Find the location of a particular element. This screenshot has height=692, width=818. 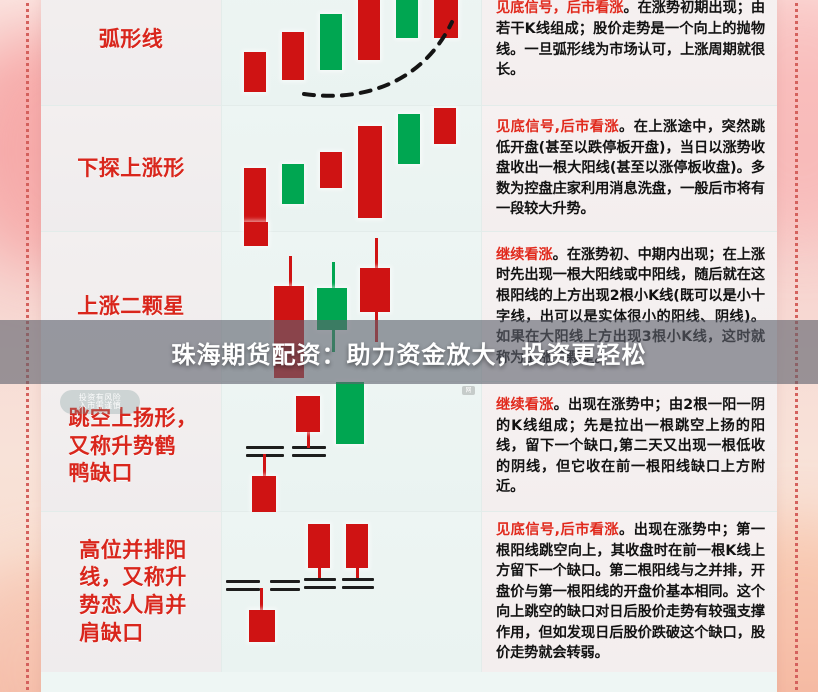

pattern-label: 高位并排阳 线，又称升 势恋人肩并 肩缺口 is located at coordinates (133, 591).